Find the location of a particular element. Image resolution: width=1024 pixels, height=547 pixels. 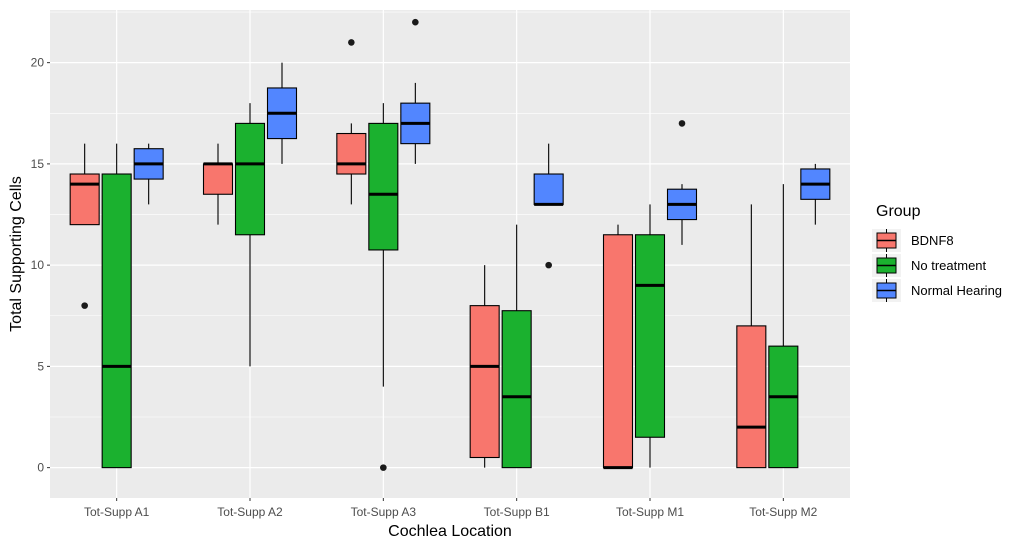

legend: Group BDNF8 No treatment Normal Hearing is located at coordinates (937, 252).